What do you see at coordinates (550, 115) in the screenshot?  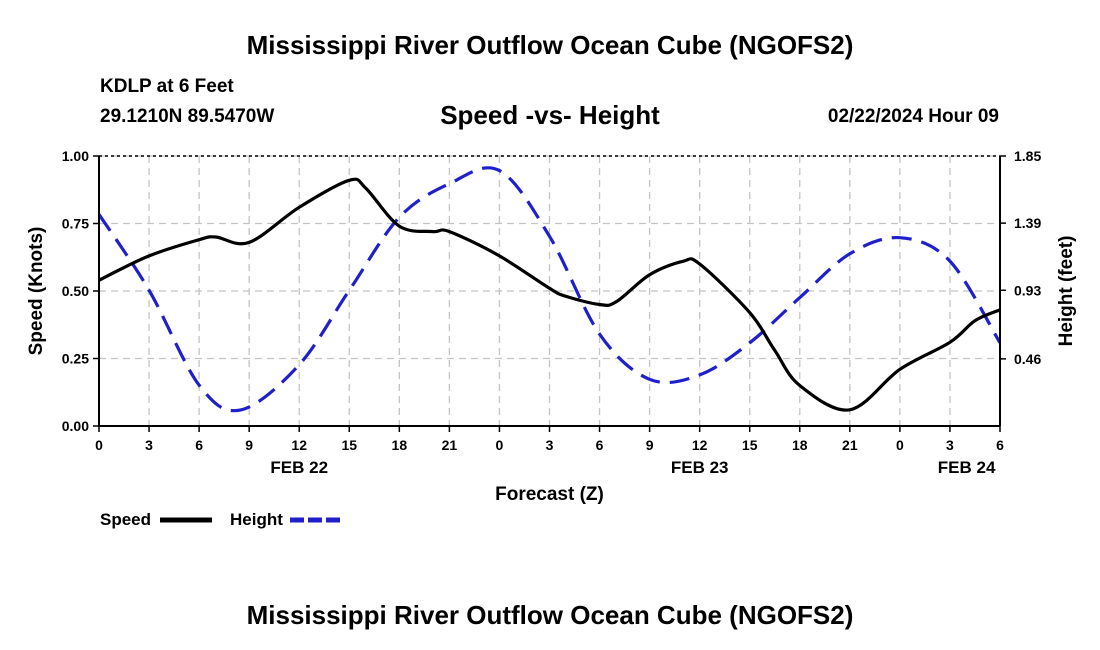 I see `chart-subtitle: Speed -vs- Height` at bounding box center [550, 115].